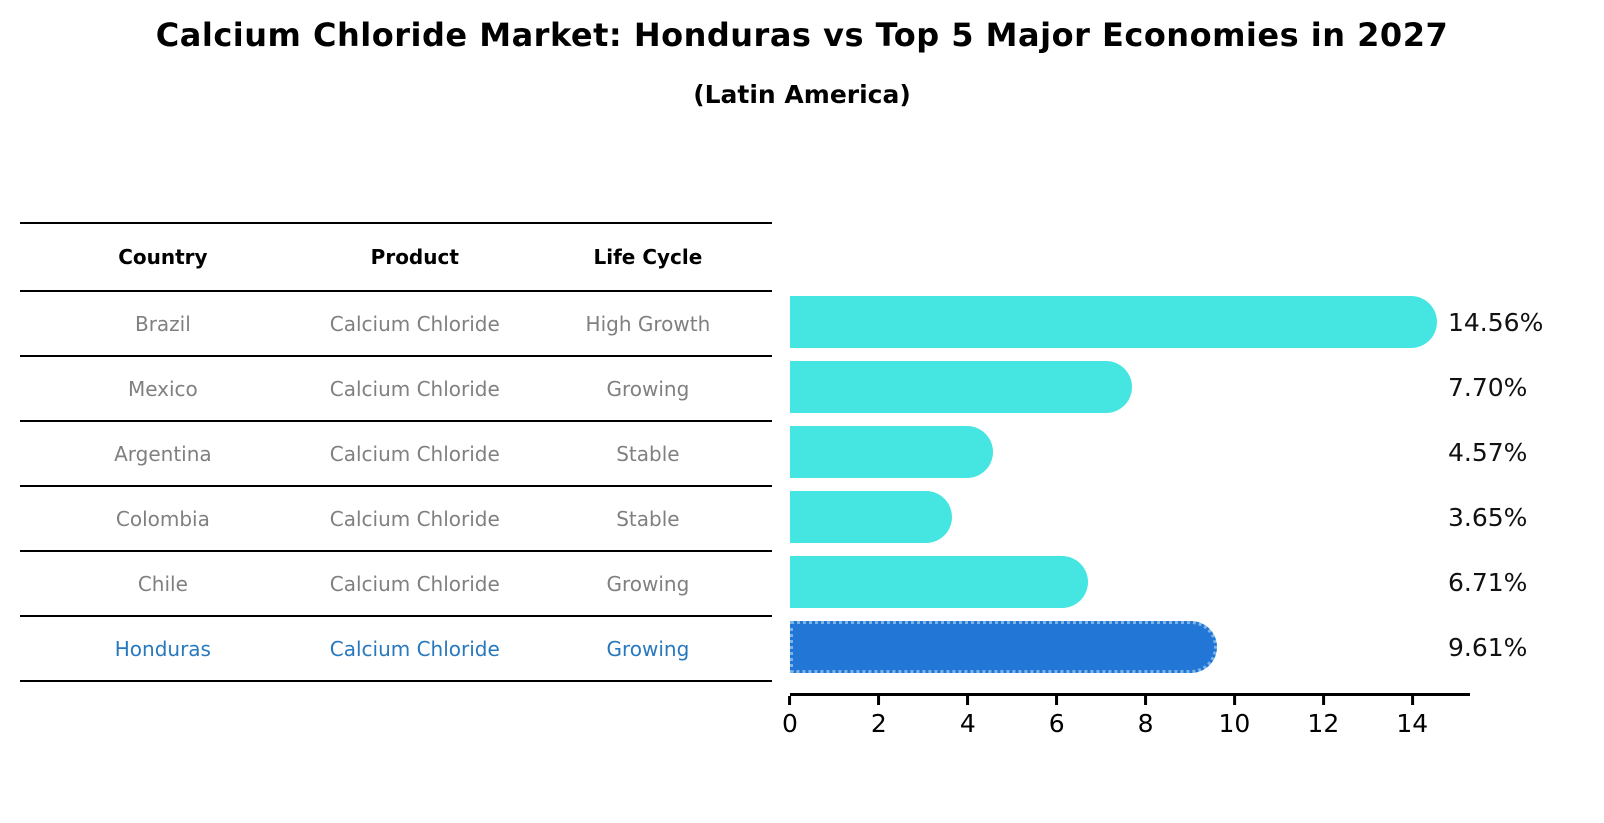  What do you see at coordinates (414, 257) in the screenshot?
I see `column-header-product: Product` at bounding box center [414, 257].